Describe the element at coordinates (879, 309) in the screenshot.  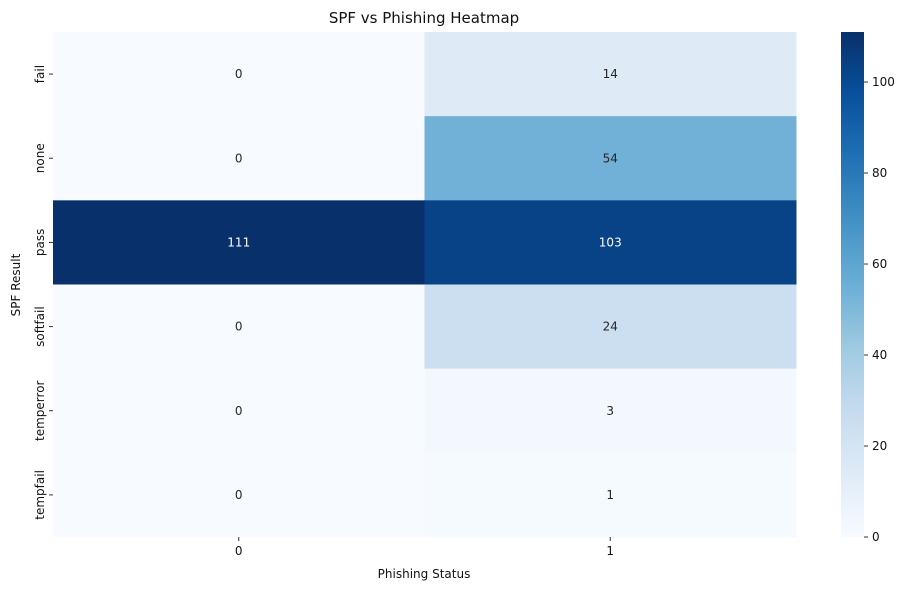
I see `colorbar-ticks: 0 20 40 60 80 100` at that location.